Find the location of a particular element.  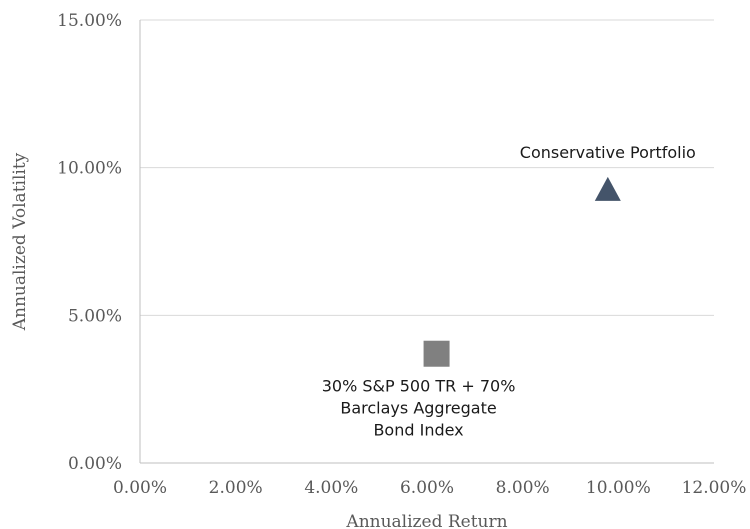

x-axis-title: Annualized Return is located at coordinates (426, 520).